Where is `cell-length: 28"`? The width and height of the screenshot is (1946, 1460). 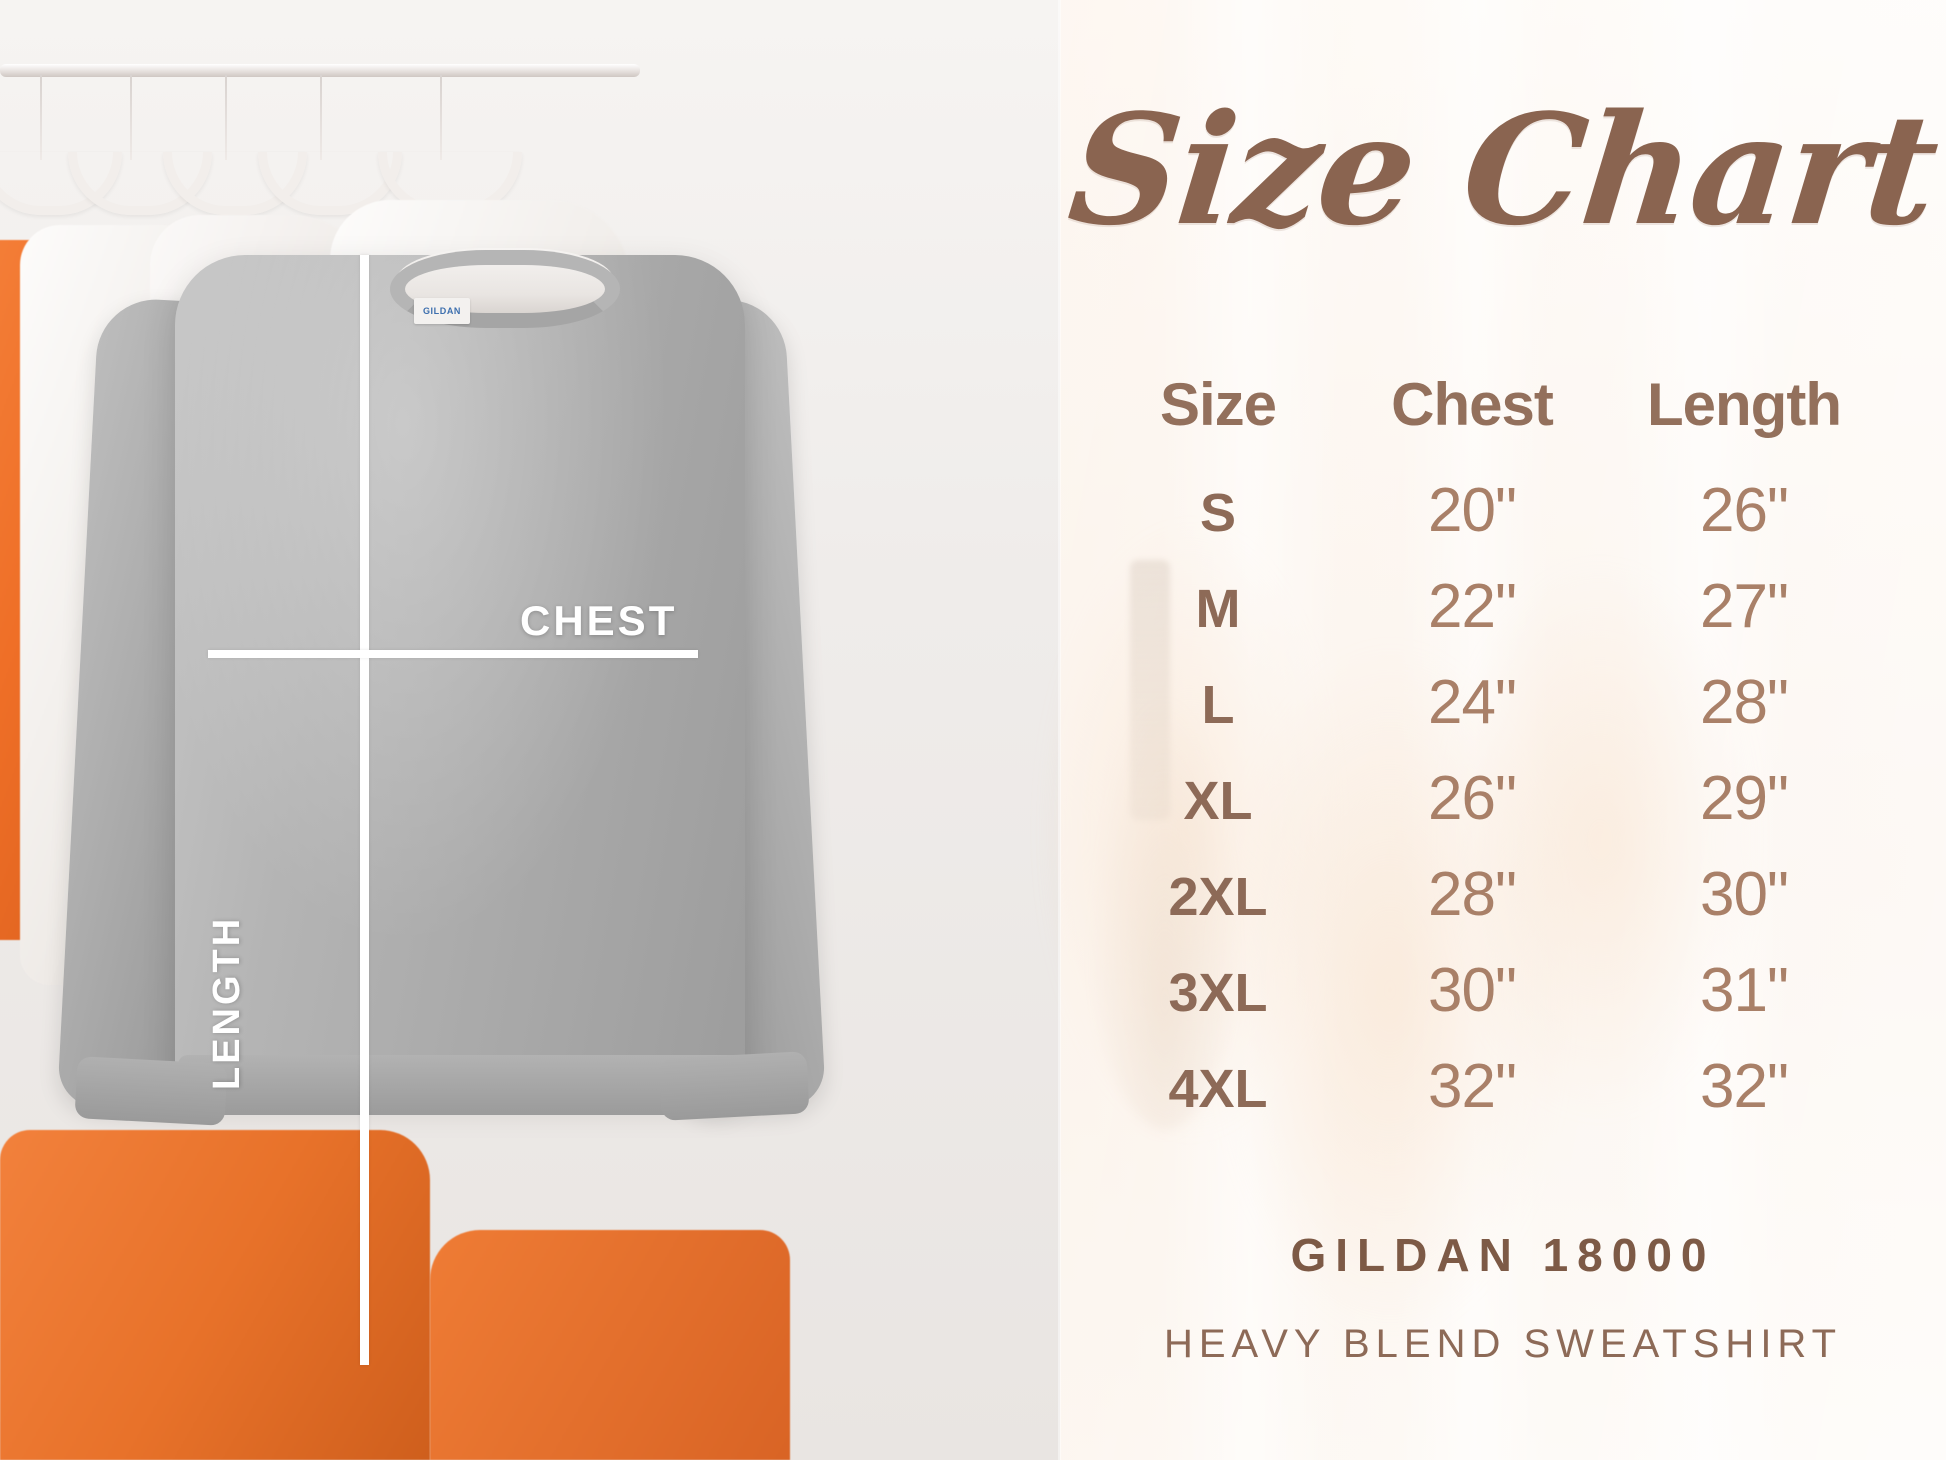 cell-length: 28" is located at coordinates (1744, 702).